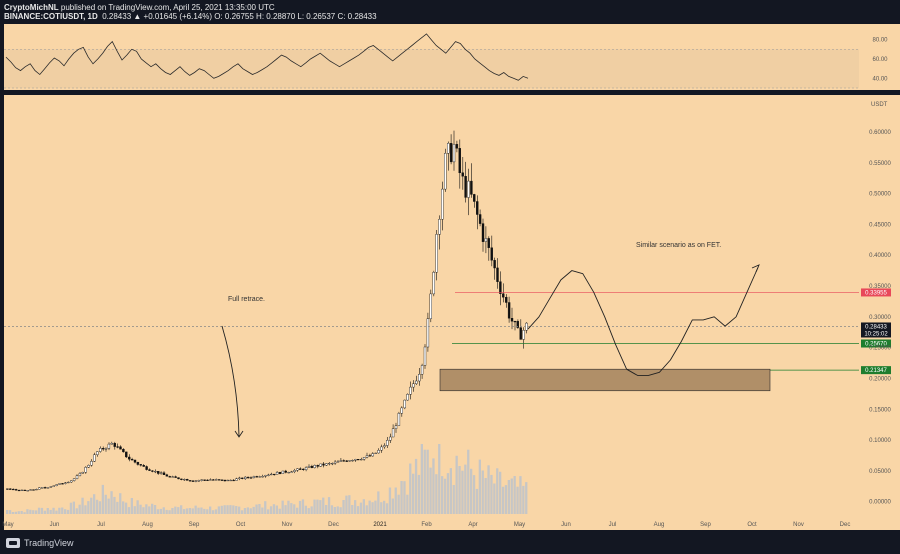  I want to click on rsi-layer, so click(431, 61).